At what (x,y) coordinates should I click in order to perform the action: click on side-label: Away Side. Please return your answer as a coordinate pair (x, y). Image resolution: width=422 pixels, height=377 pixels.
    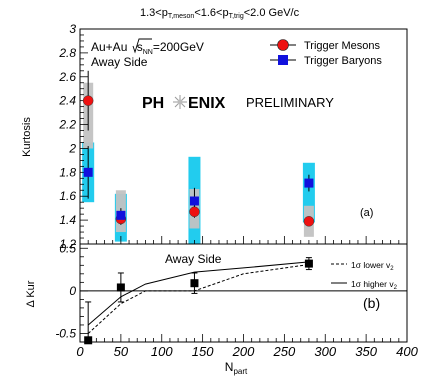
    Looking at the image, I should click on (119, 62).